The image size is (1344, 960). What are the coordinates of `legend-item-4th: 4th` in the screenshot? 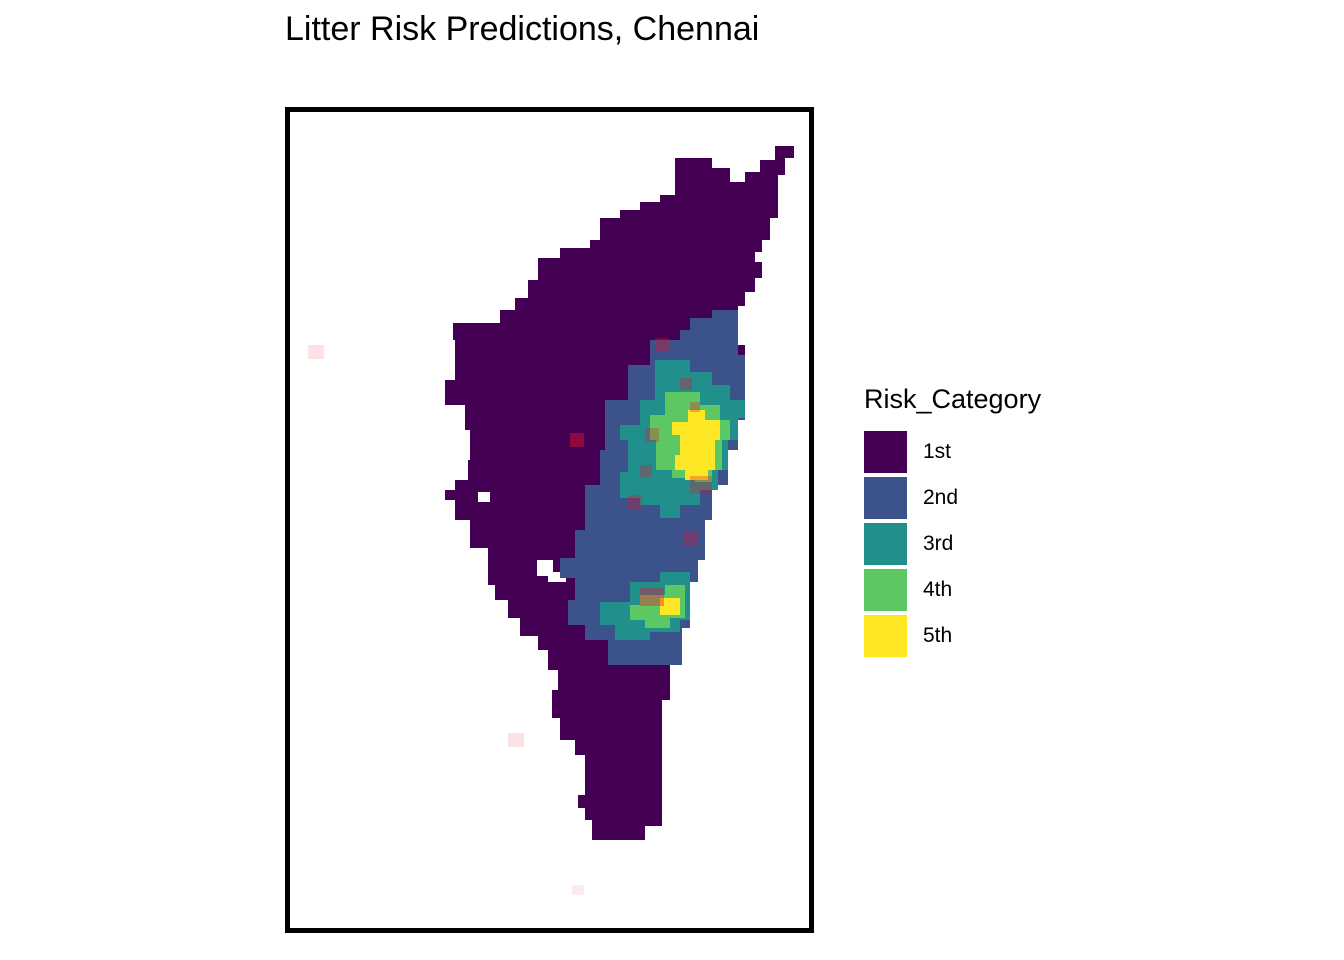 It's located at (952, 590).